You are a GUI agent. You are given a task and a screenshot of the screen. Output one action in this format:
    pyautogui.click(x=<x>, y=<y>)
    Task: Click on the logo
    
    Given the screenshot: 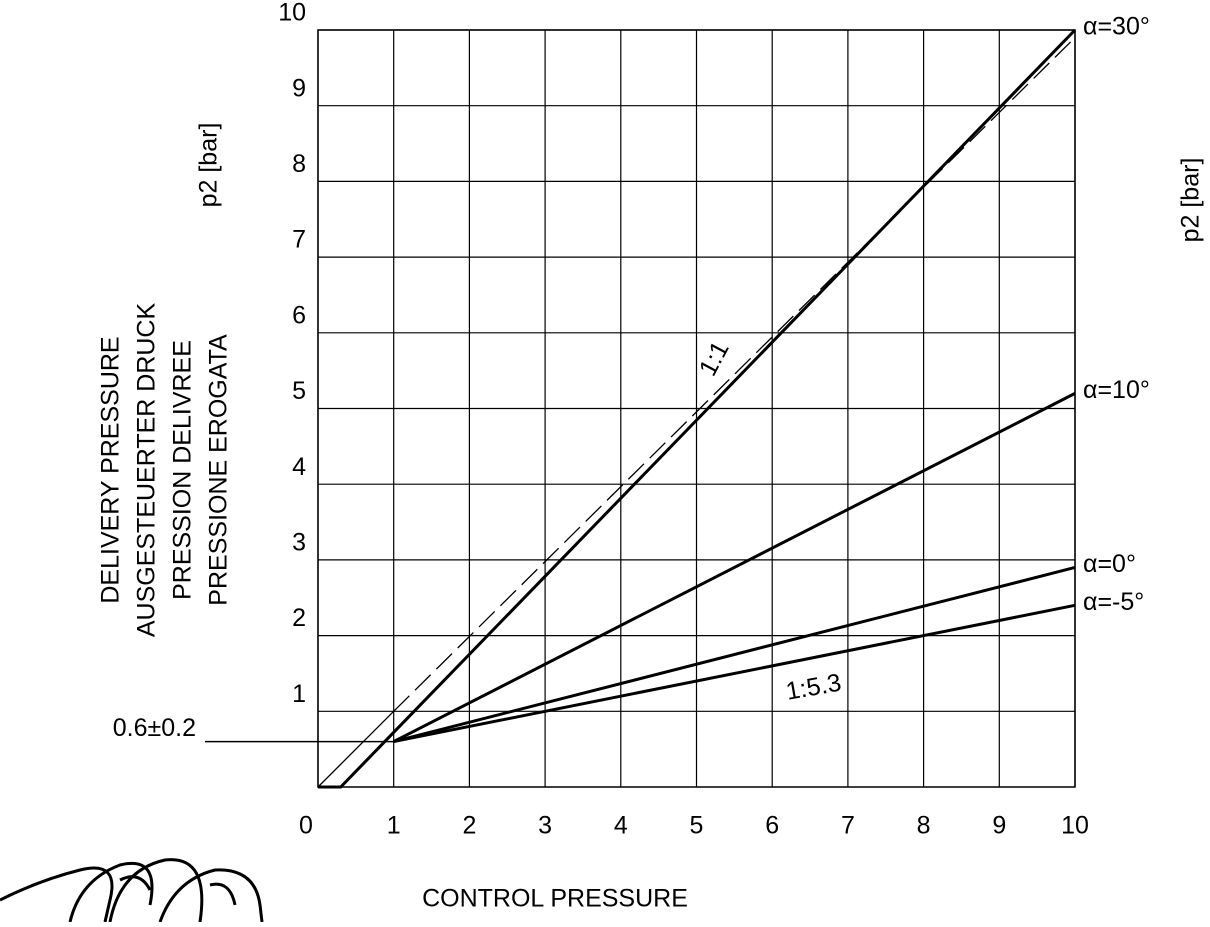 What is the action you would take?
    pyautogui.click(x=132, y=890)
    